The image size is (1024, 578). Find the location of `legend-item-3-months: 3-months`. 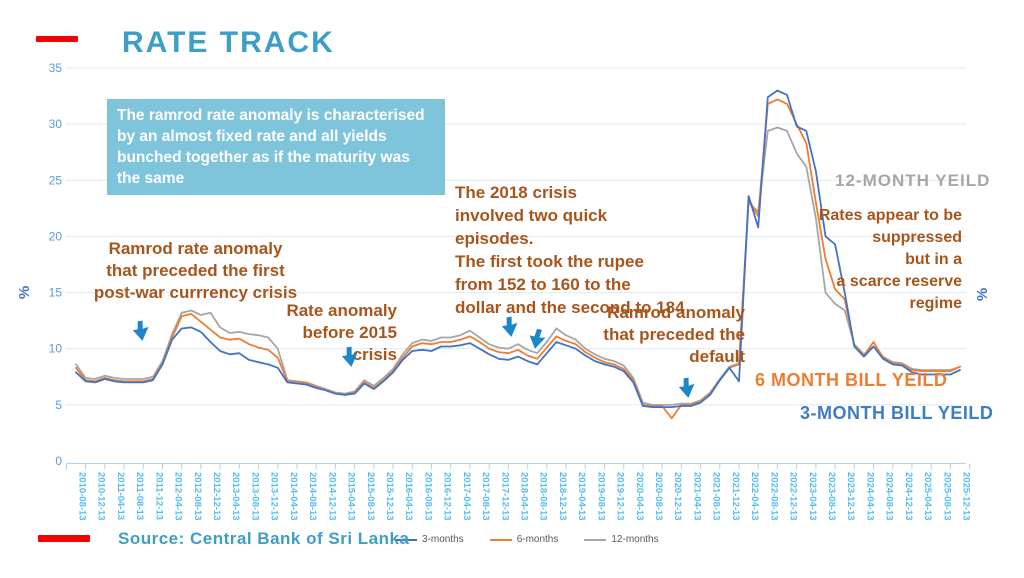

legend-item-3-months: 3-months is located at coordinates (429, 539).